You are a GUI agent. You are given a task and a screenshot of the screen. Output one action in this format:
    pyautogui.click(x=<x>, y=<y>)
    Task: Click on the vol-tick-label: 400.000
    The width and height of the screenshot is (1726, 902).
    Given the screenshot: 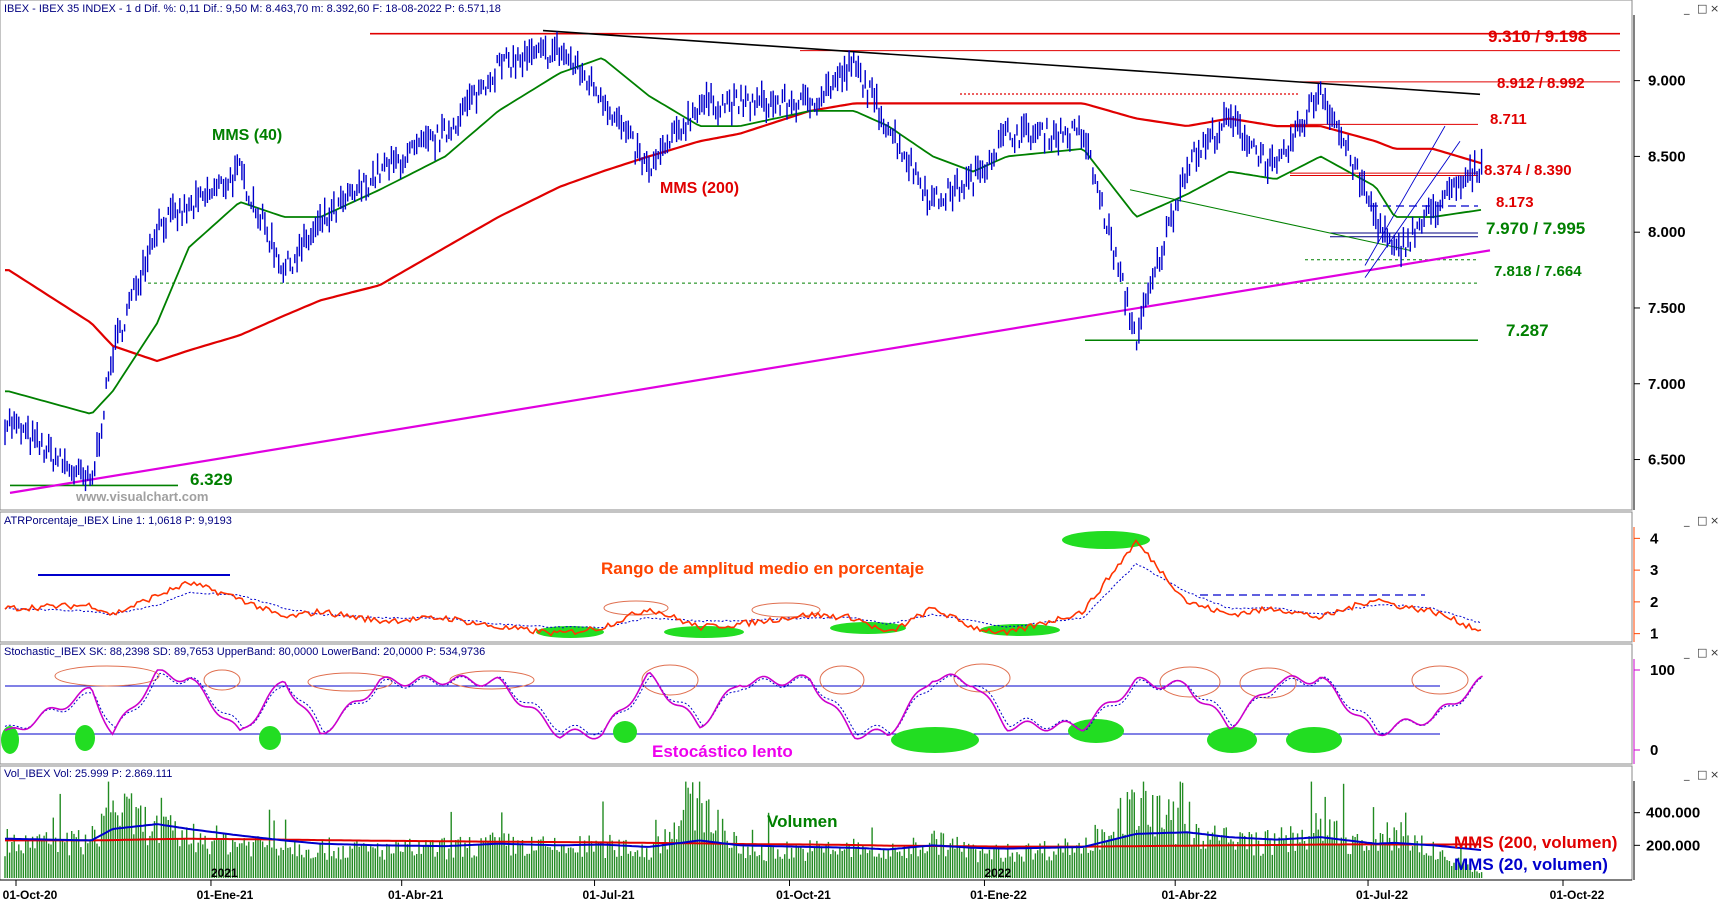 What is the action you would take?
    pyautogui.click(x=1673, y=813)
    